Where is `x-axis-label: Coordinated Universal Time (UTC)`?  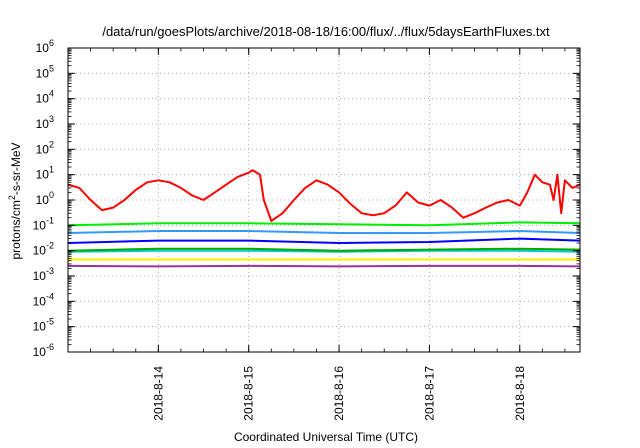 x-axis-label: Coordinated Universal Time (UTC) is located at coordinates (326, 437).